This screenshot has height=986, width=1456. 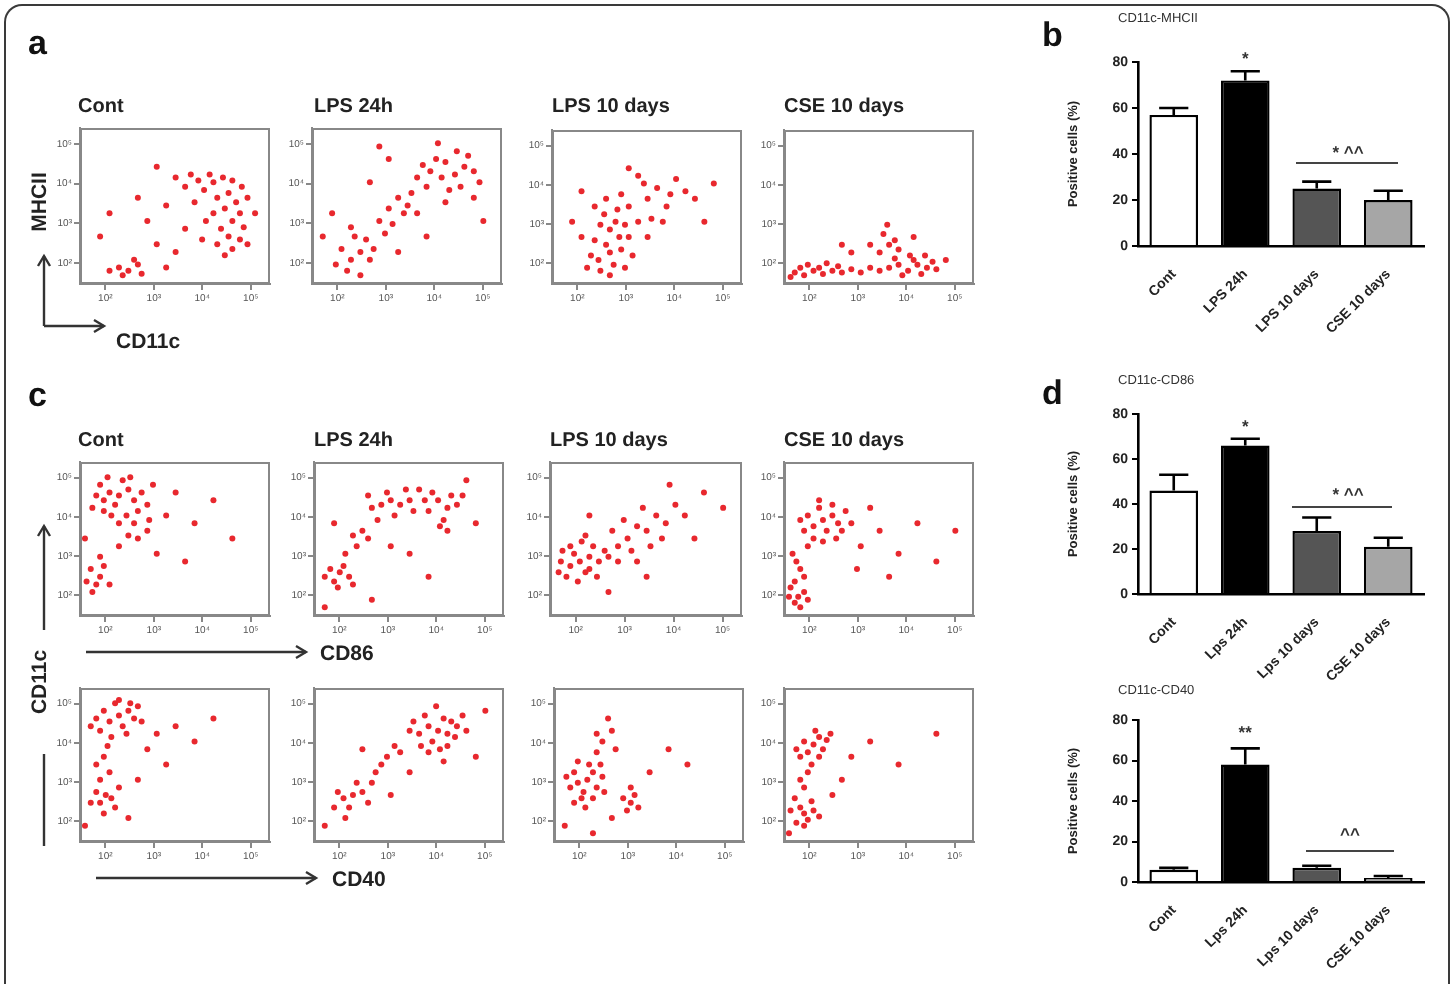 I want to click on text: c, so click(x=37, y=395).